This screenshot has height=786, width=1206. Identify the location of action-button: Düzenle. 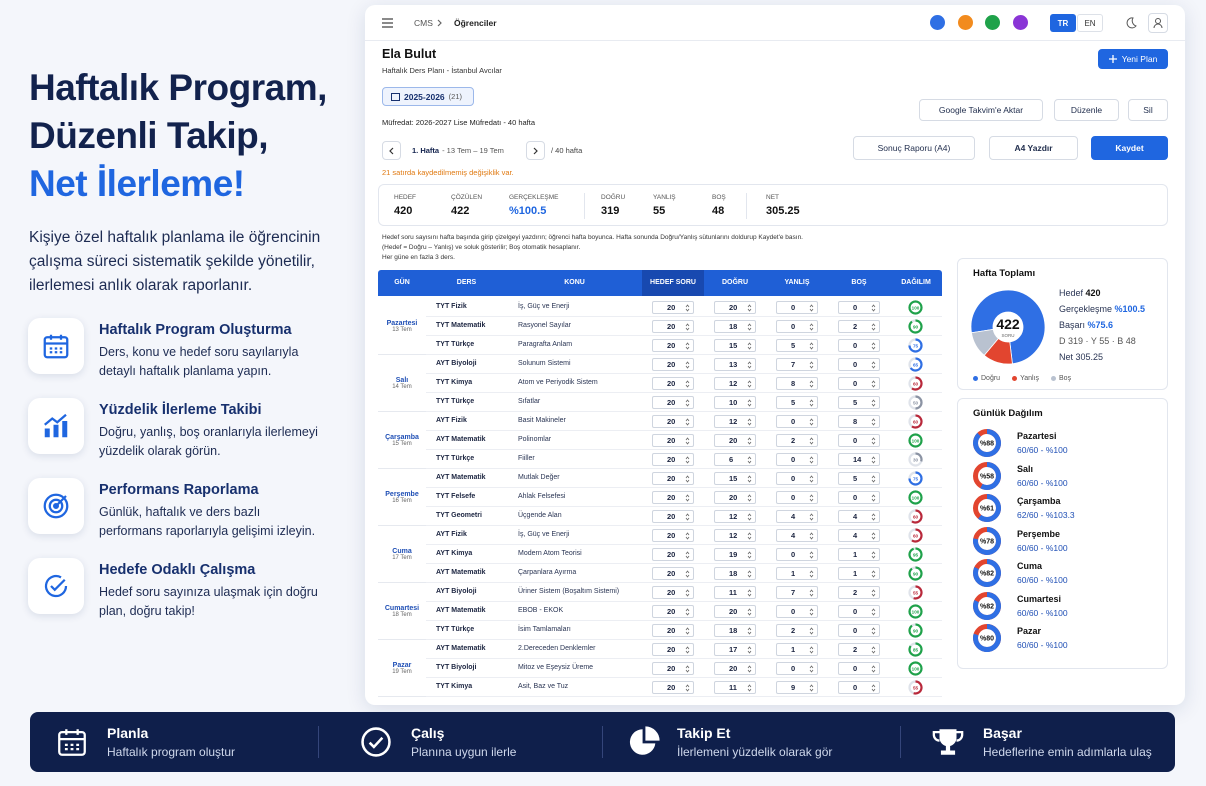
(1086, 110).